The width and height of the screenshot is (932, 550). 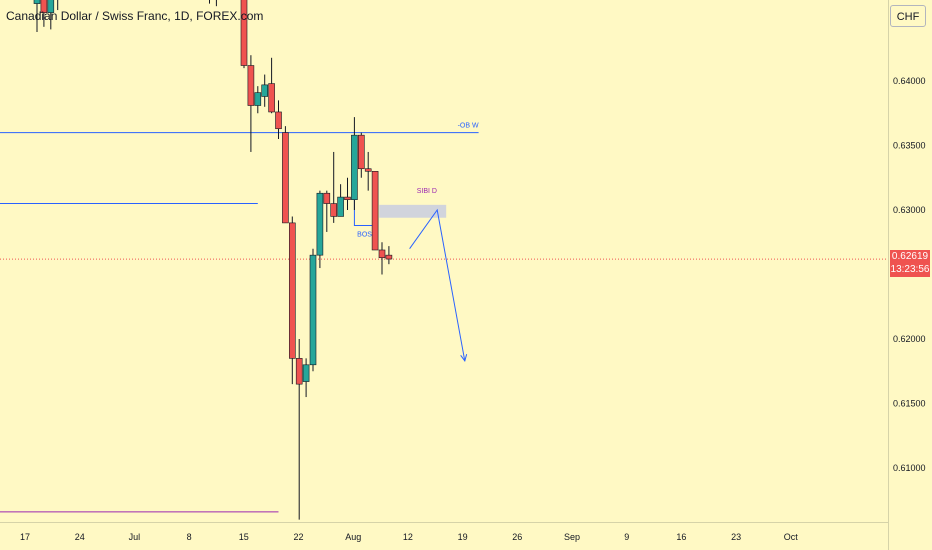 What do you see at coordinates (572, 537) in the screenshot?
I see `time-tick-label: Sep` at bounding box center [572, 537].